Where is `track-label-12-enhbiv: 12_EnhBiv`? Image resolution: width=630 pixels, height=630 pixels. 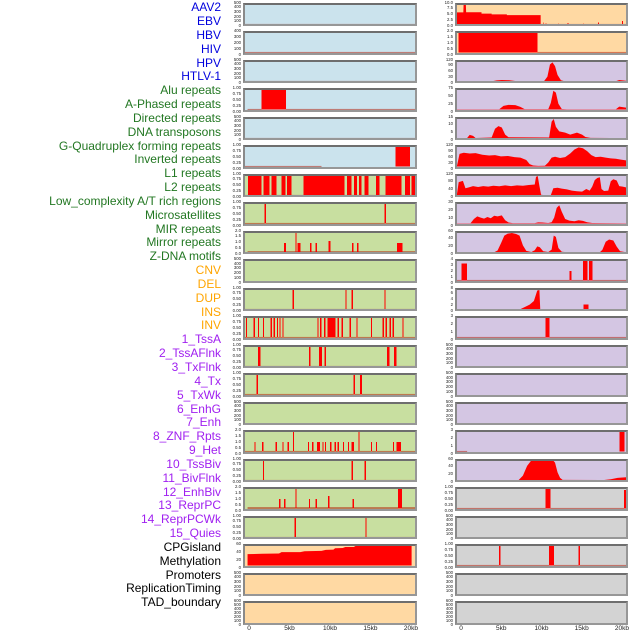 track-label-12-enhbiv: 12_EnhBiv is located at coordinates (191, 491).